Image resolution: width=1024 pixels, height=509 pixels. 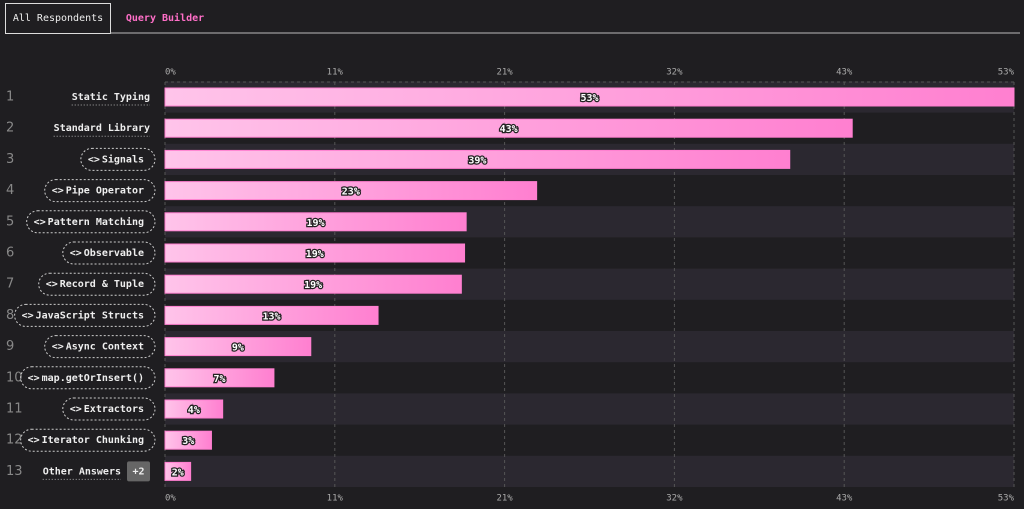 I want to click on tab-active, so click(x=58, y=18).